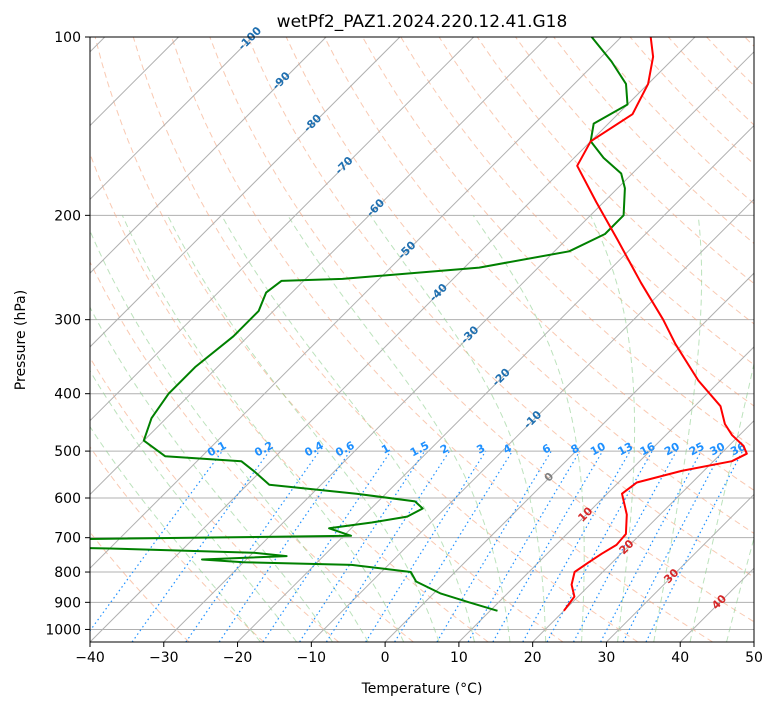 The width and height of the screenshot is (775, 708). What do you see at coordinates (21, 340) in the screenshot?
I see `y-axis-label: Pressure (hPa)` at bounding box center [21, 340].